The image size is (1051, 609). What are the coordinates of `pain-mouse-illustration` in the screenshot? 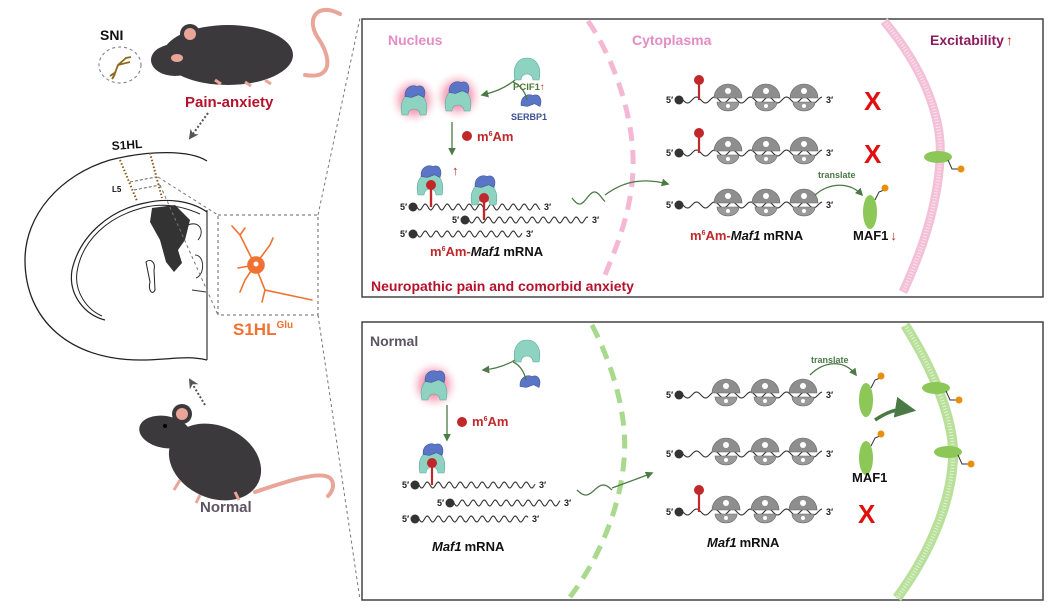 It's located at (246, 47).